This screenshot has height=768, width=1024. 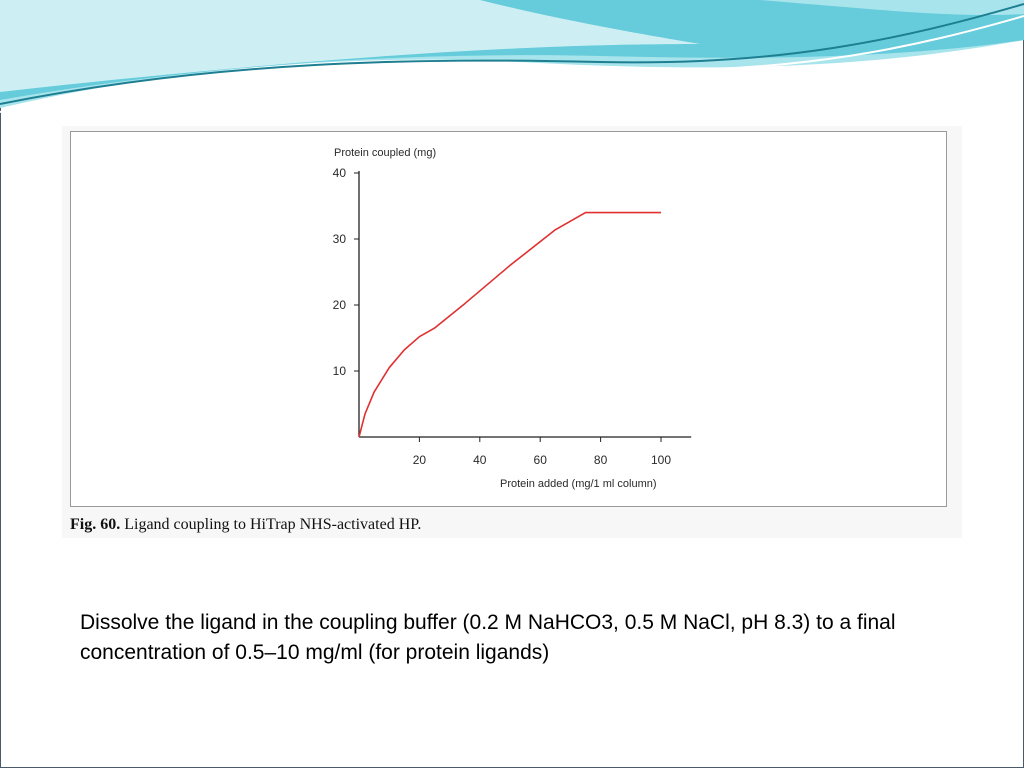 I want to click on wave-line-white, so click(x=512, y=64).